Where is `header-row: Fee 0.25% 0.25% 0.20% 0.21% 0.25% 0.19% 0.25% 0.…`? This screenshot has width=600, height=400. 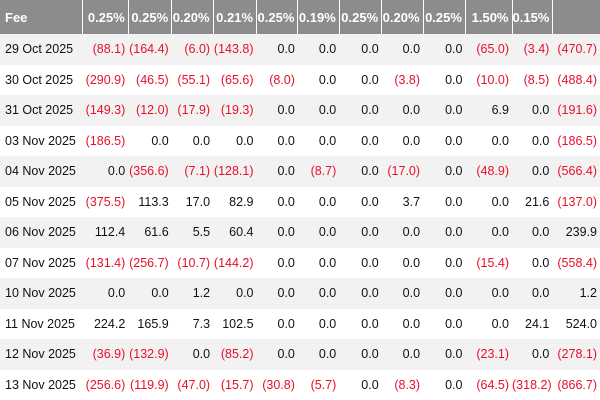
header-row: Fee 0.25% 0.25% 0.20% 0.21% 0.25% 0.19% 0.25% 0.… is located at coordinates (300, 17).